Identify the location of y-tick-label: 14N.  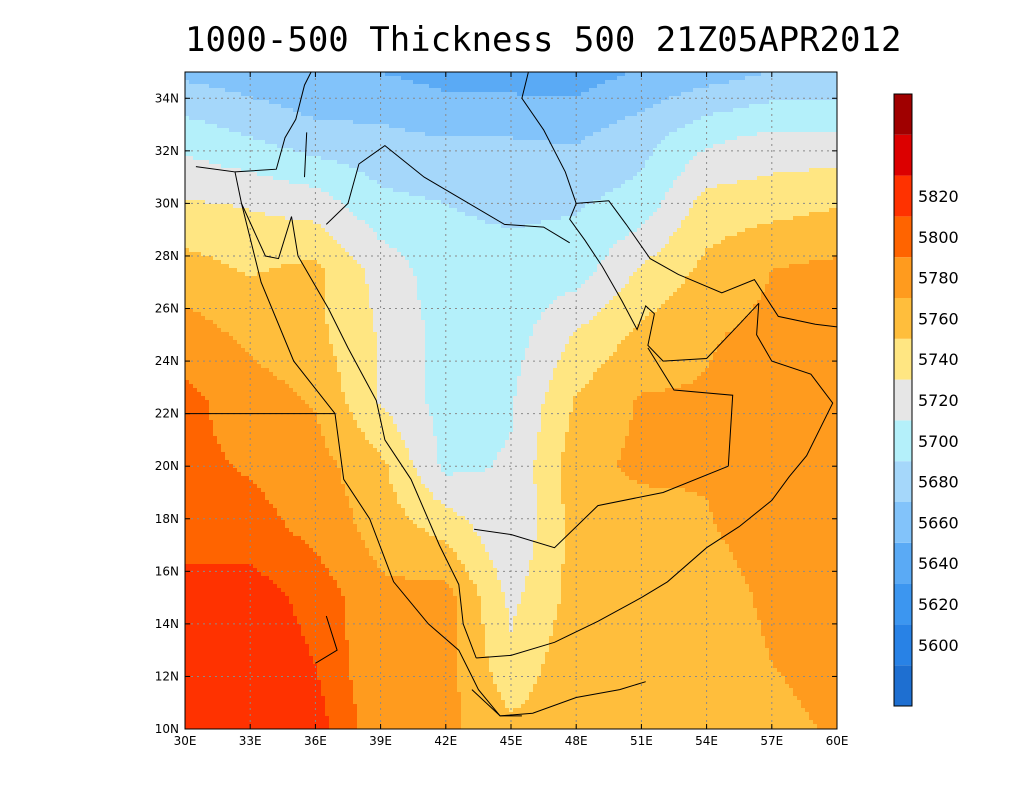
(167, 624).